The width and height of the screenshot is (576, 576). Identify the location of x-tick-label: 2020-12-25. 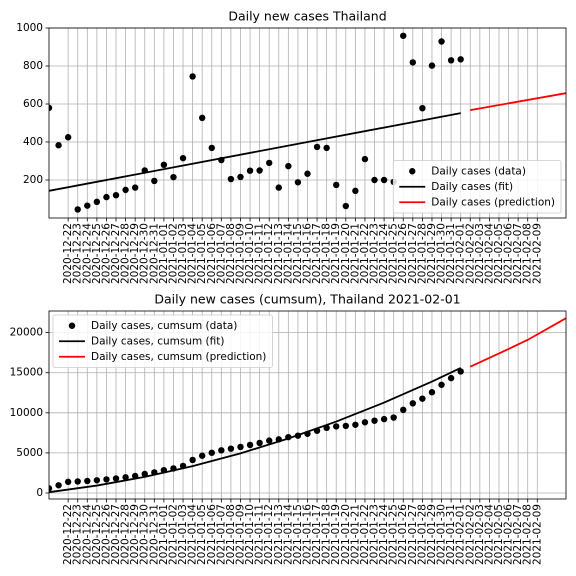
(97, 253).